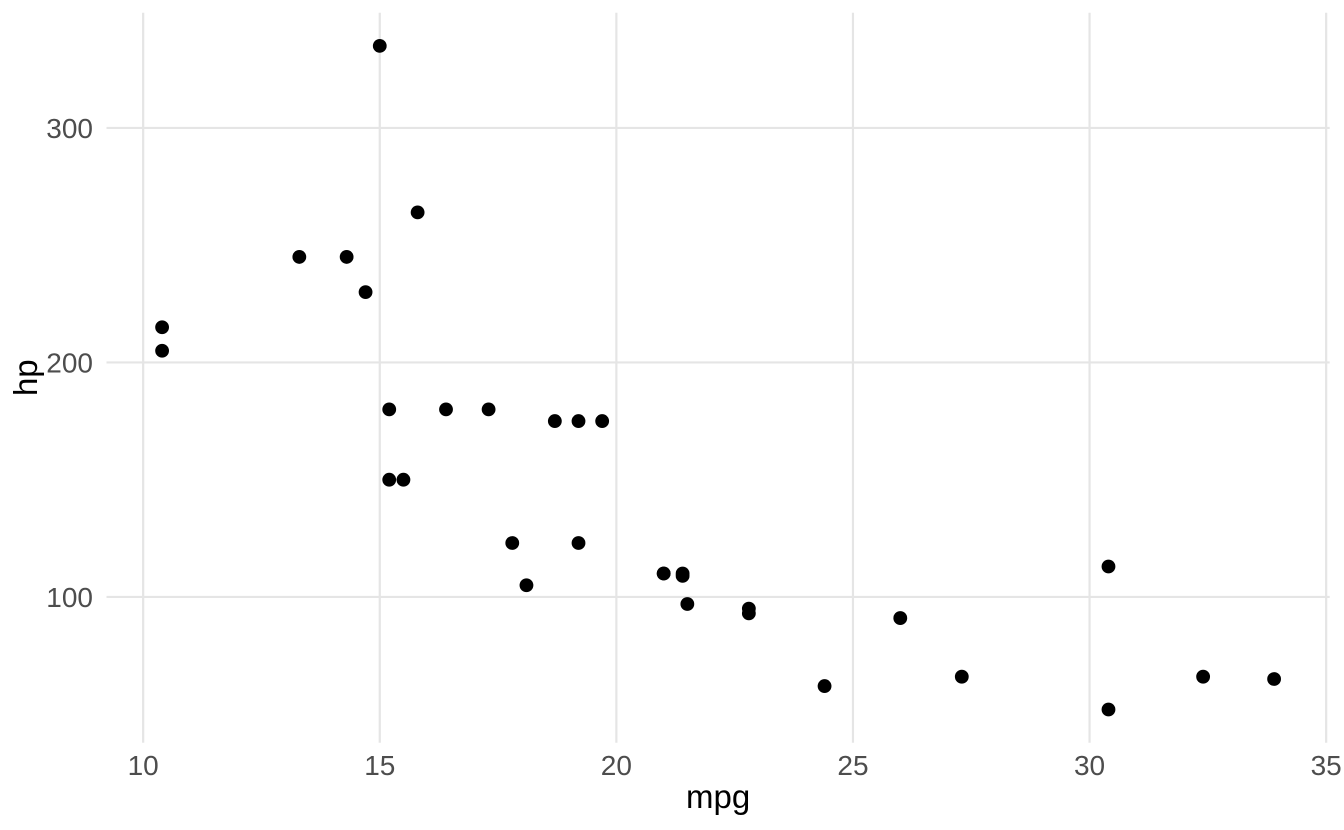 This screenshot has width=1344, height=830. Describe the element at coordinates (69, 128) in the screenshot. I see `y-tick-label: 300` at that location.